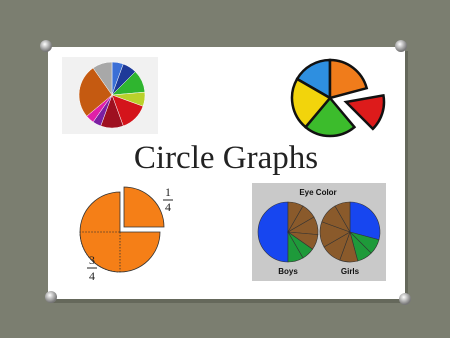 The width and height of the screenshot is (450, 338). What do you see at coordinates (168, 192) in the screenshot?
I see `fraction-numerator: 1` at bounding box center [168, 192].